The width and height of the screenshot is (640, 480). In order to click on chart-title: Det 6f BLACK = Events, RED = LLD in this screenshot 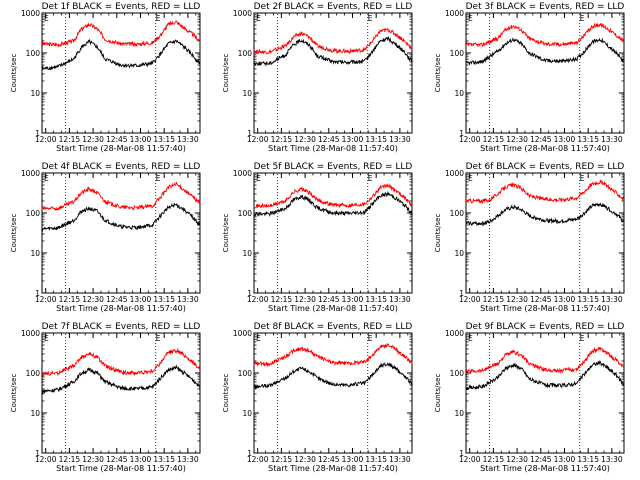, I will do `click(545, 167)`.